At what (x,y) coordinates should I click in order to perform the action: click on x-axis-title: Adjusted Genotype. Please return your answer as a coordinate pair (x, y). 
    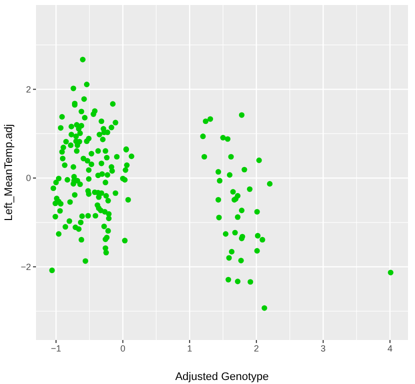
    Looking at the image, I should click on (222, 377).